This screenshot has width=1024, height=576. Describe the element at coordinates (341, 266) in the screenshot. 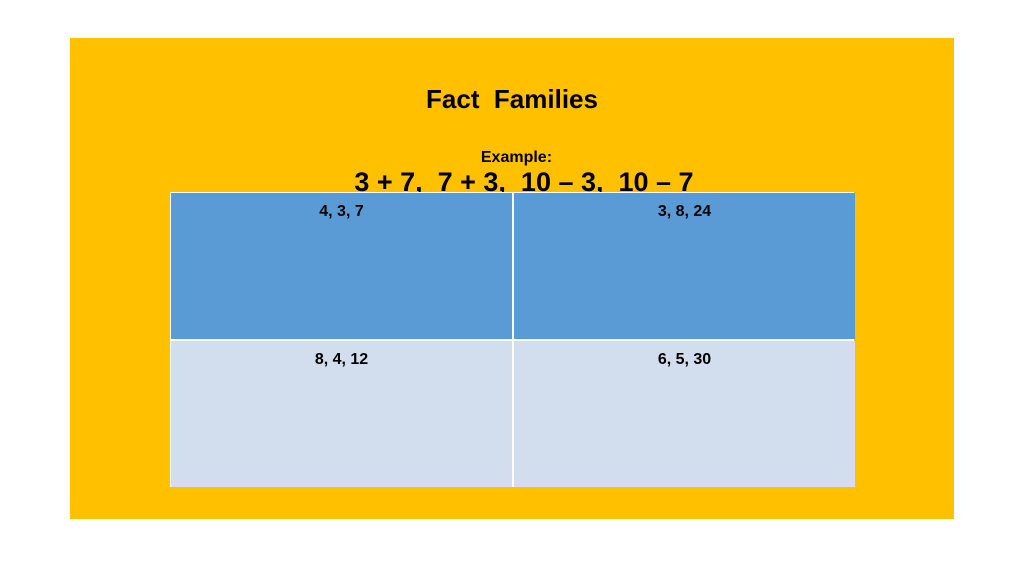

I see `table-cell: 4, 3, 7` at that location.